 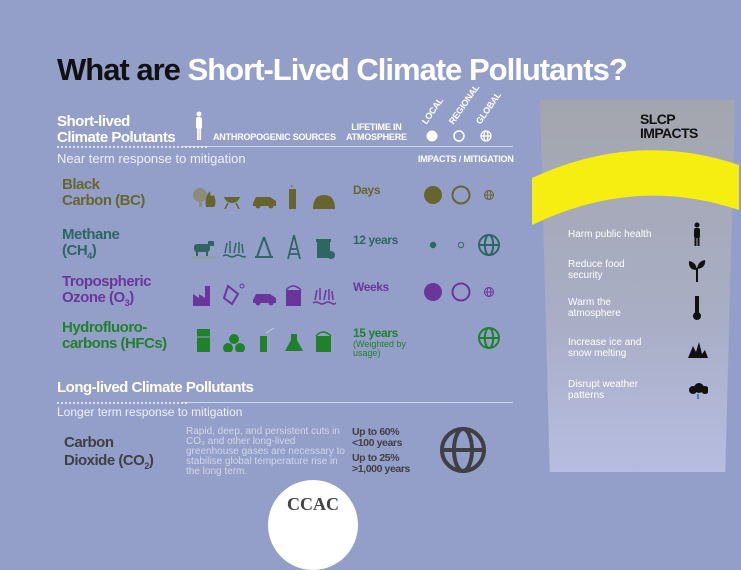 I want to click on melting-ice-icon, so click(x=698, y=350).